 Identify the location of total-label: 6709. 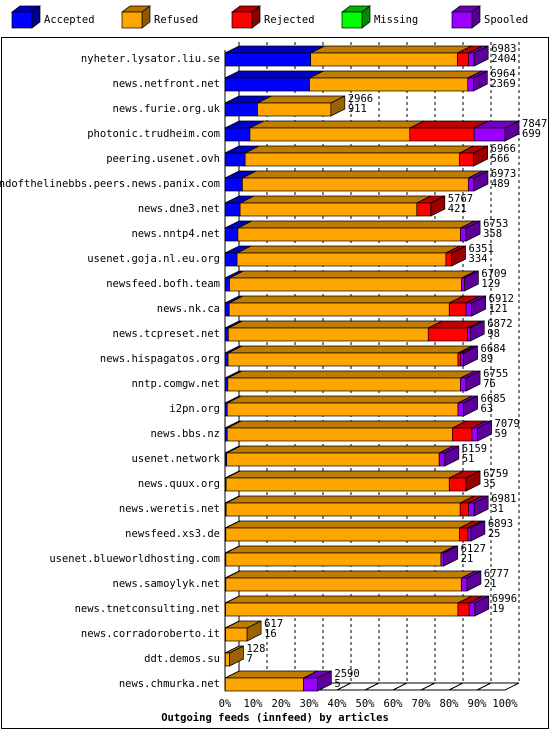
(493, 274).